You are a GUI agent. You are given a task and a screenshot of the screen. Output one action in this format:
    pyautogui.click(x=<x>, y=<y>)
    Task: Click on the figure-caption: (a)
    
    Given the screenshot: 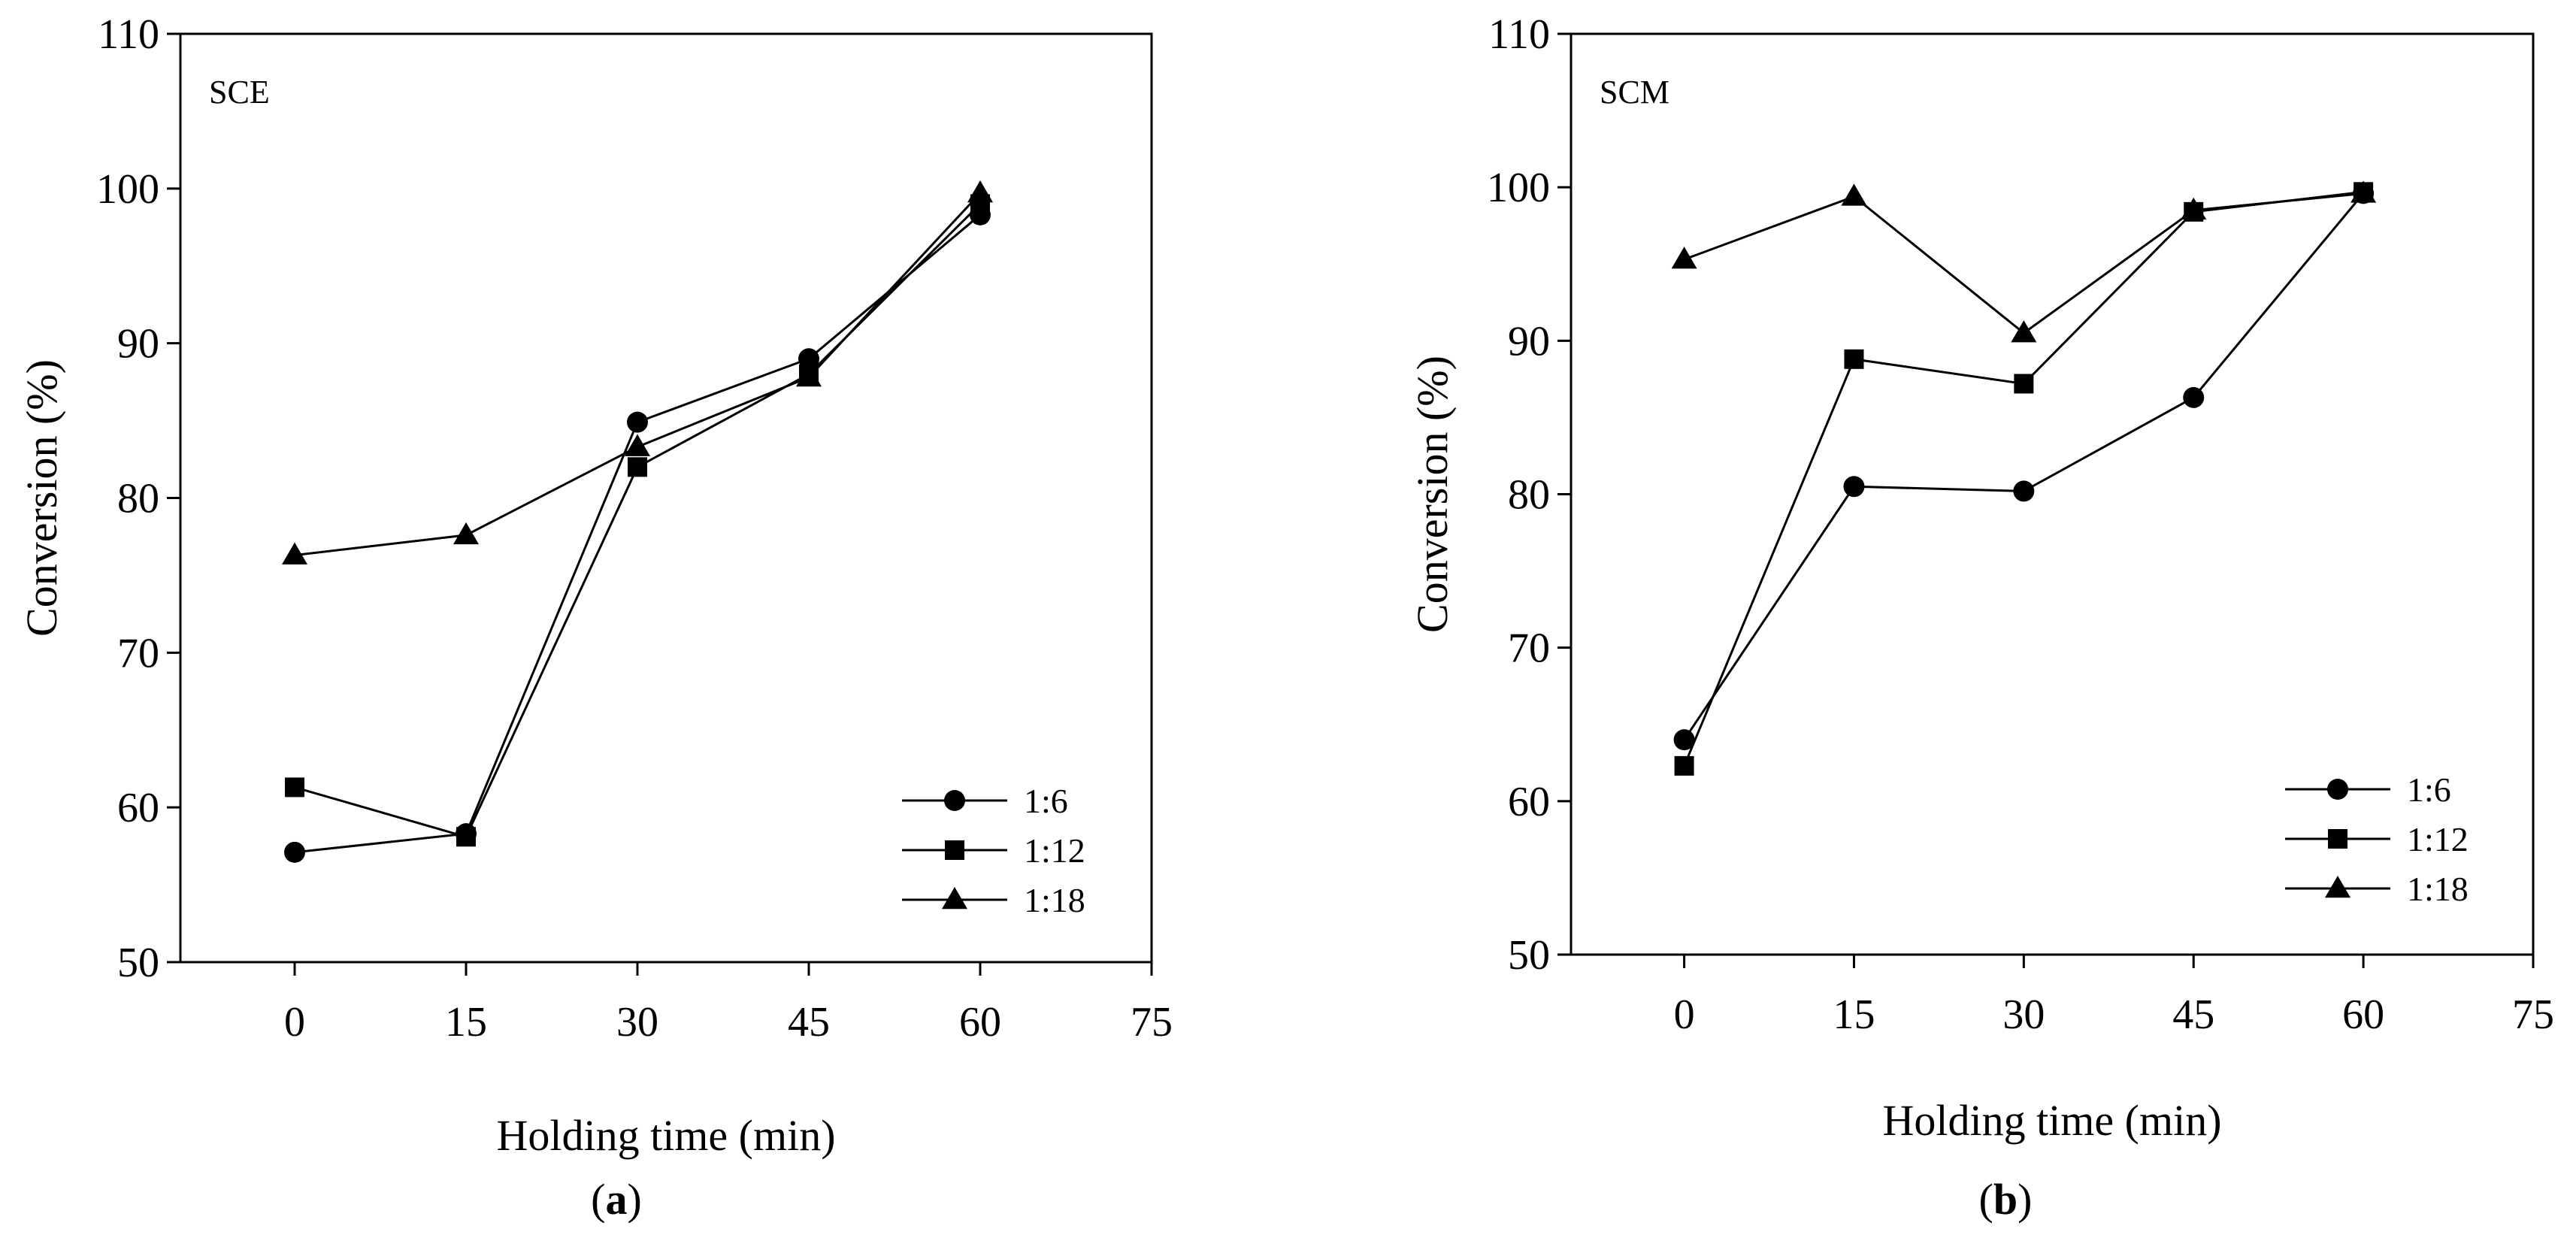 What is the action you would take?
    pyautogui.click(x=616, y=1199)
    